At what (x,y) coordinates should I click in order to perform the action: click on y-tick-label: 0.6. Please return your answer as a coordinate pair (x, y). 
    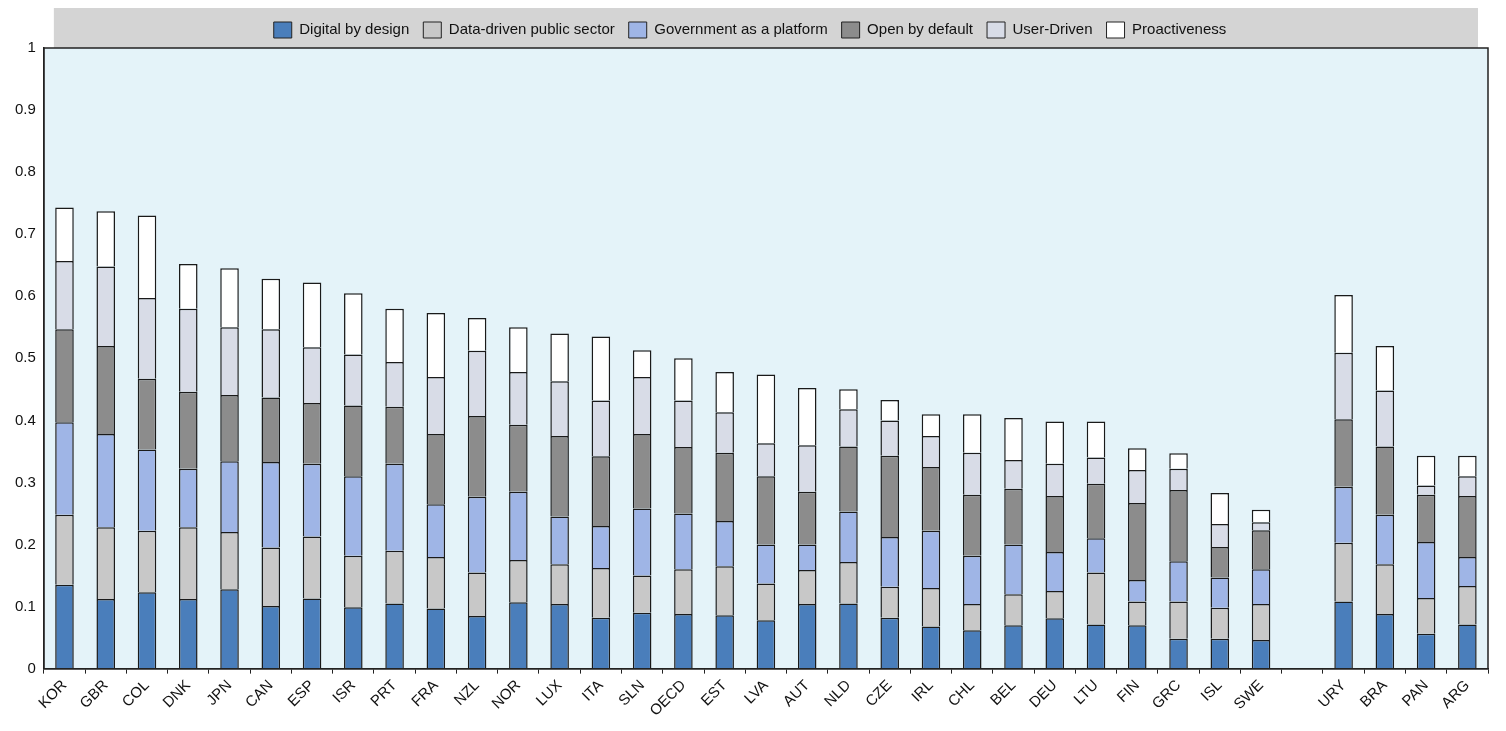
    Looking at the image, I should click on (25, 295).